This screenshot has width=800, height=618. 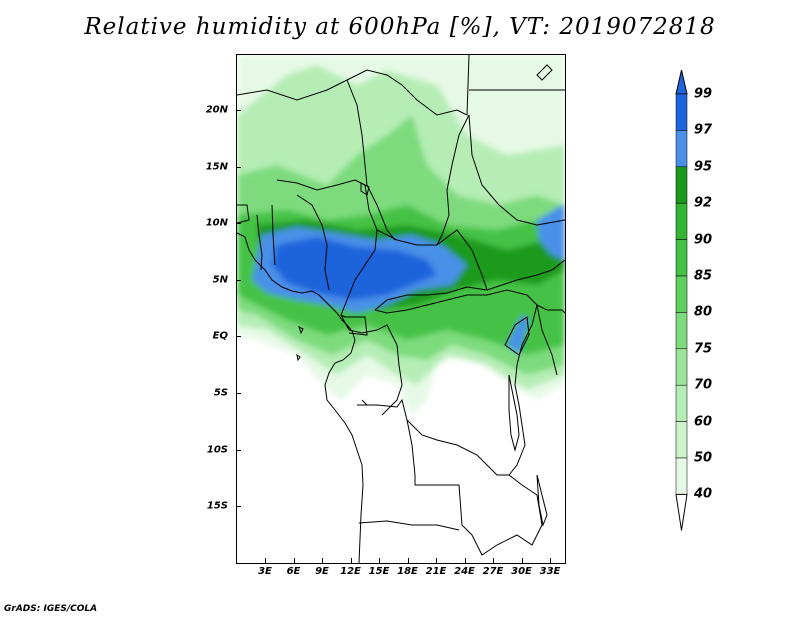 What do you see at coordinates (322, 571) in the screenshot?
I see `lon-label: 9E` at bounding box center [322, 571].